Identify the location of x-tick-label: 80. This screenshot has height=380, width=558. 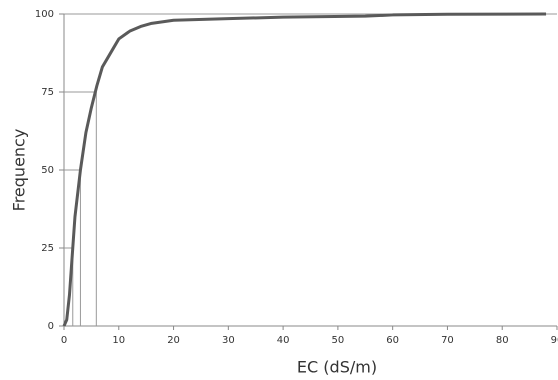
(502, 340).